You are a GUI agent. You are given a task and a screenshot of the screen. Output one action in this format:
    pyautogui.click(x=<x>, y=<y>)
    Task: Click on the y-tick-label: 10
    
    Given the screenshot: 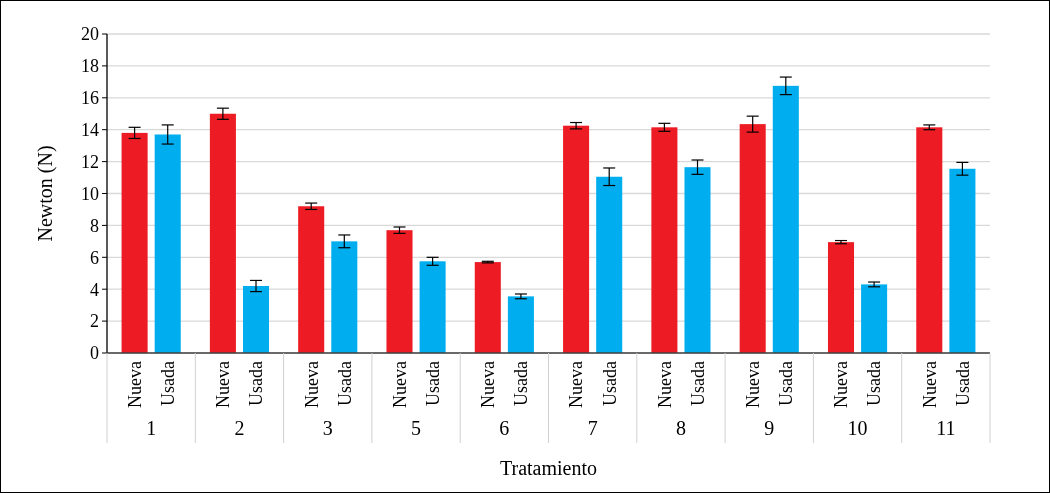 What is the action you would take?
    pyautogui.click(x=90, y=193)
    